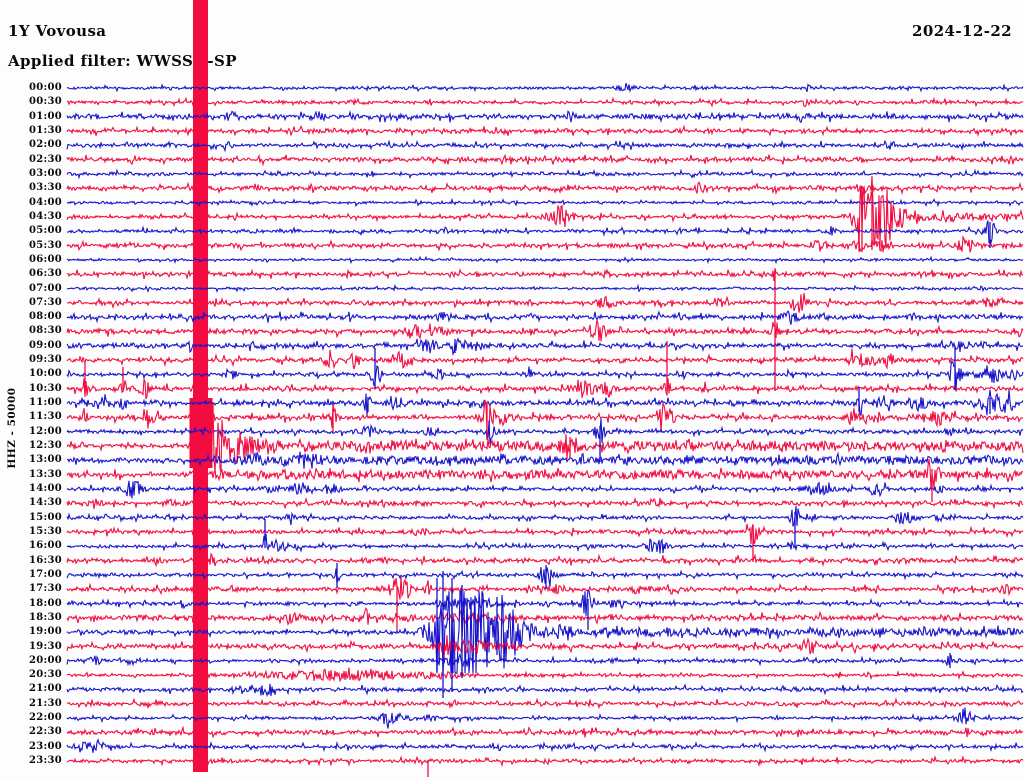 Image resolution: width=1024 pixels, height=780 pixels. What do you see at coordinates (545, 87) in the screenshot?
I see `trace-row-00:00` at bounding box center [545, 87].